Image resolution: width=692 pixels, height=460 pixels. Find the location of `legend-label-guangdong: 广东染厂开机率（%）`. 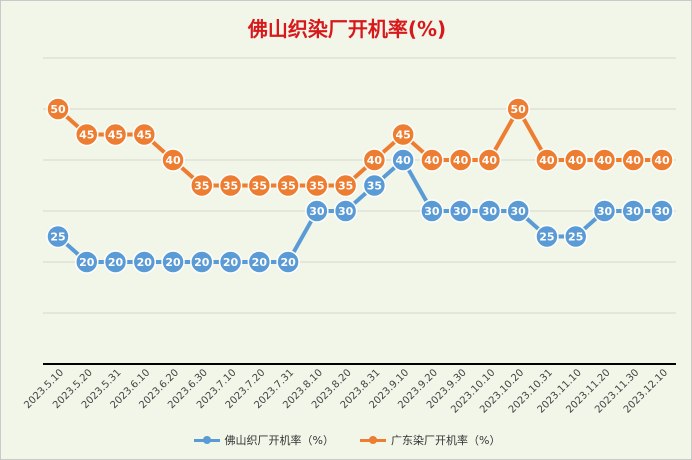

legend-label-guangdong: 广东染厂开机率（%） is located at coordinates (446, 440).